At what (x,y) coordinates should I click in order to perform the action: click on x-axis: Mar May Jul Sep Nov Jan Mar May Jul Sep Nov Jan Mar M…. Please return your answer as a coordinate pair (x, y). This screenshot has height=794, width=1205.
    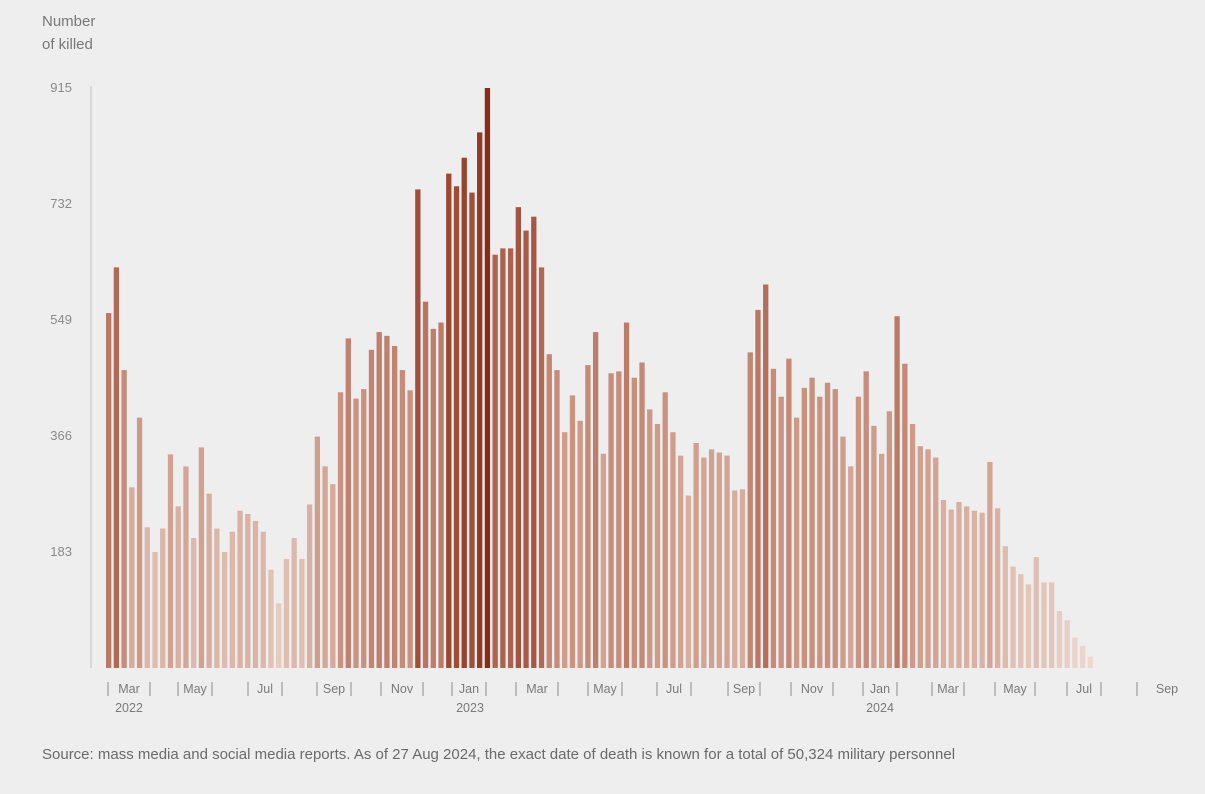
    Looking at the image, I should click on (642, 698).